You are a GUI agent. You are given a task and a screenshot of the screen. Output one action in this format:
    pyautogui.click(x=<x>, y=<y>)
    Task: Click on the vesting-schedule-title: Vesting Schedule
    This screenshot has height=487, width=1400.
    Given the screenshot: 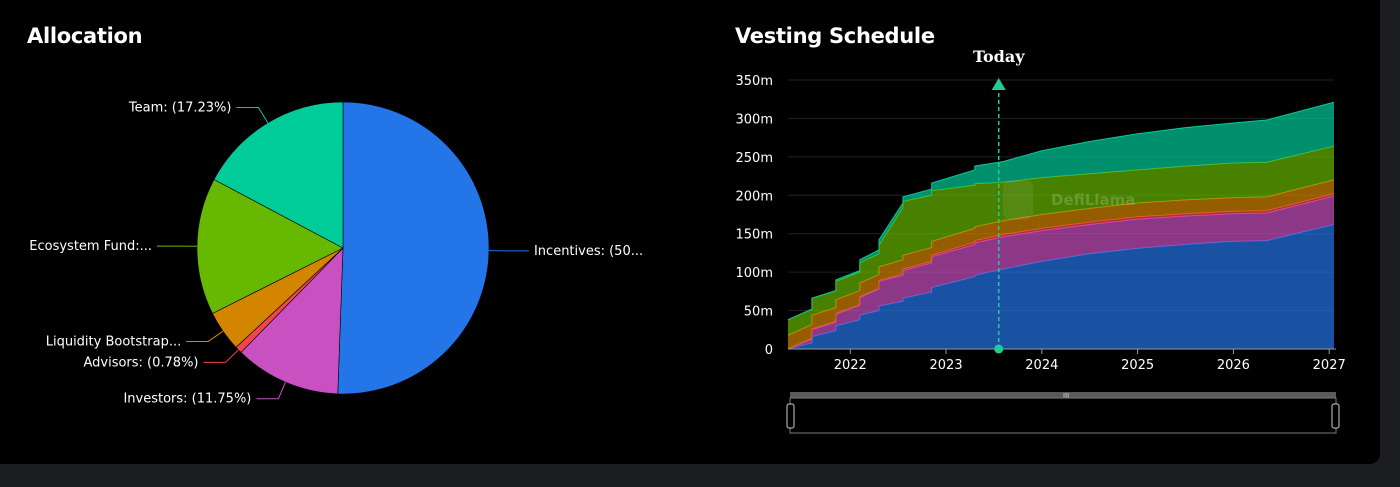 What is the action you would take?
    pyautogui.click(x=835, y=36)
    